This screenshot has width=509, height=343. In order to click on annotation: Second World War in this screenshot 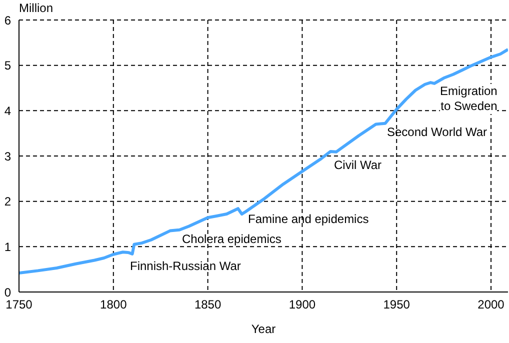, I will do `click(437, 132)`.